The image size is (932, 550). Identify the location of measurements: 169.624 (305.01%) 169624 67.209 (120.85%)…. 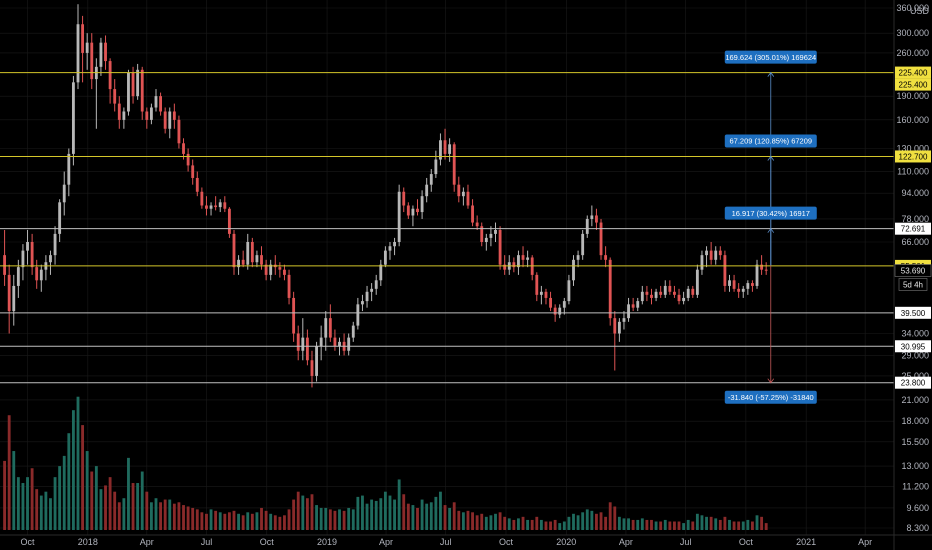
(770, 227).